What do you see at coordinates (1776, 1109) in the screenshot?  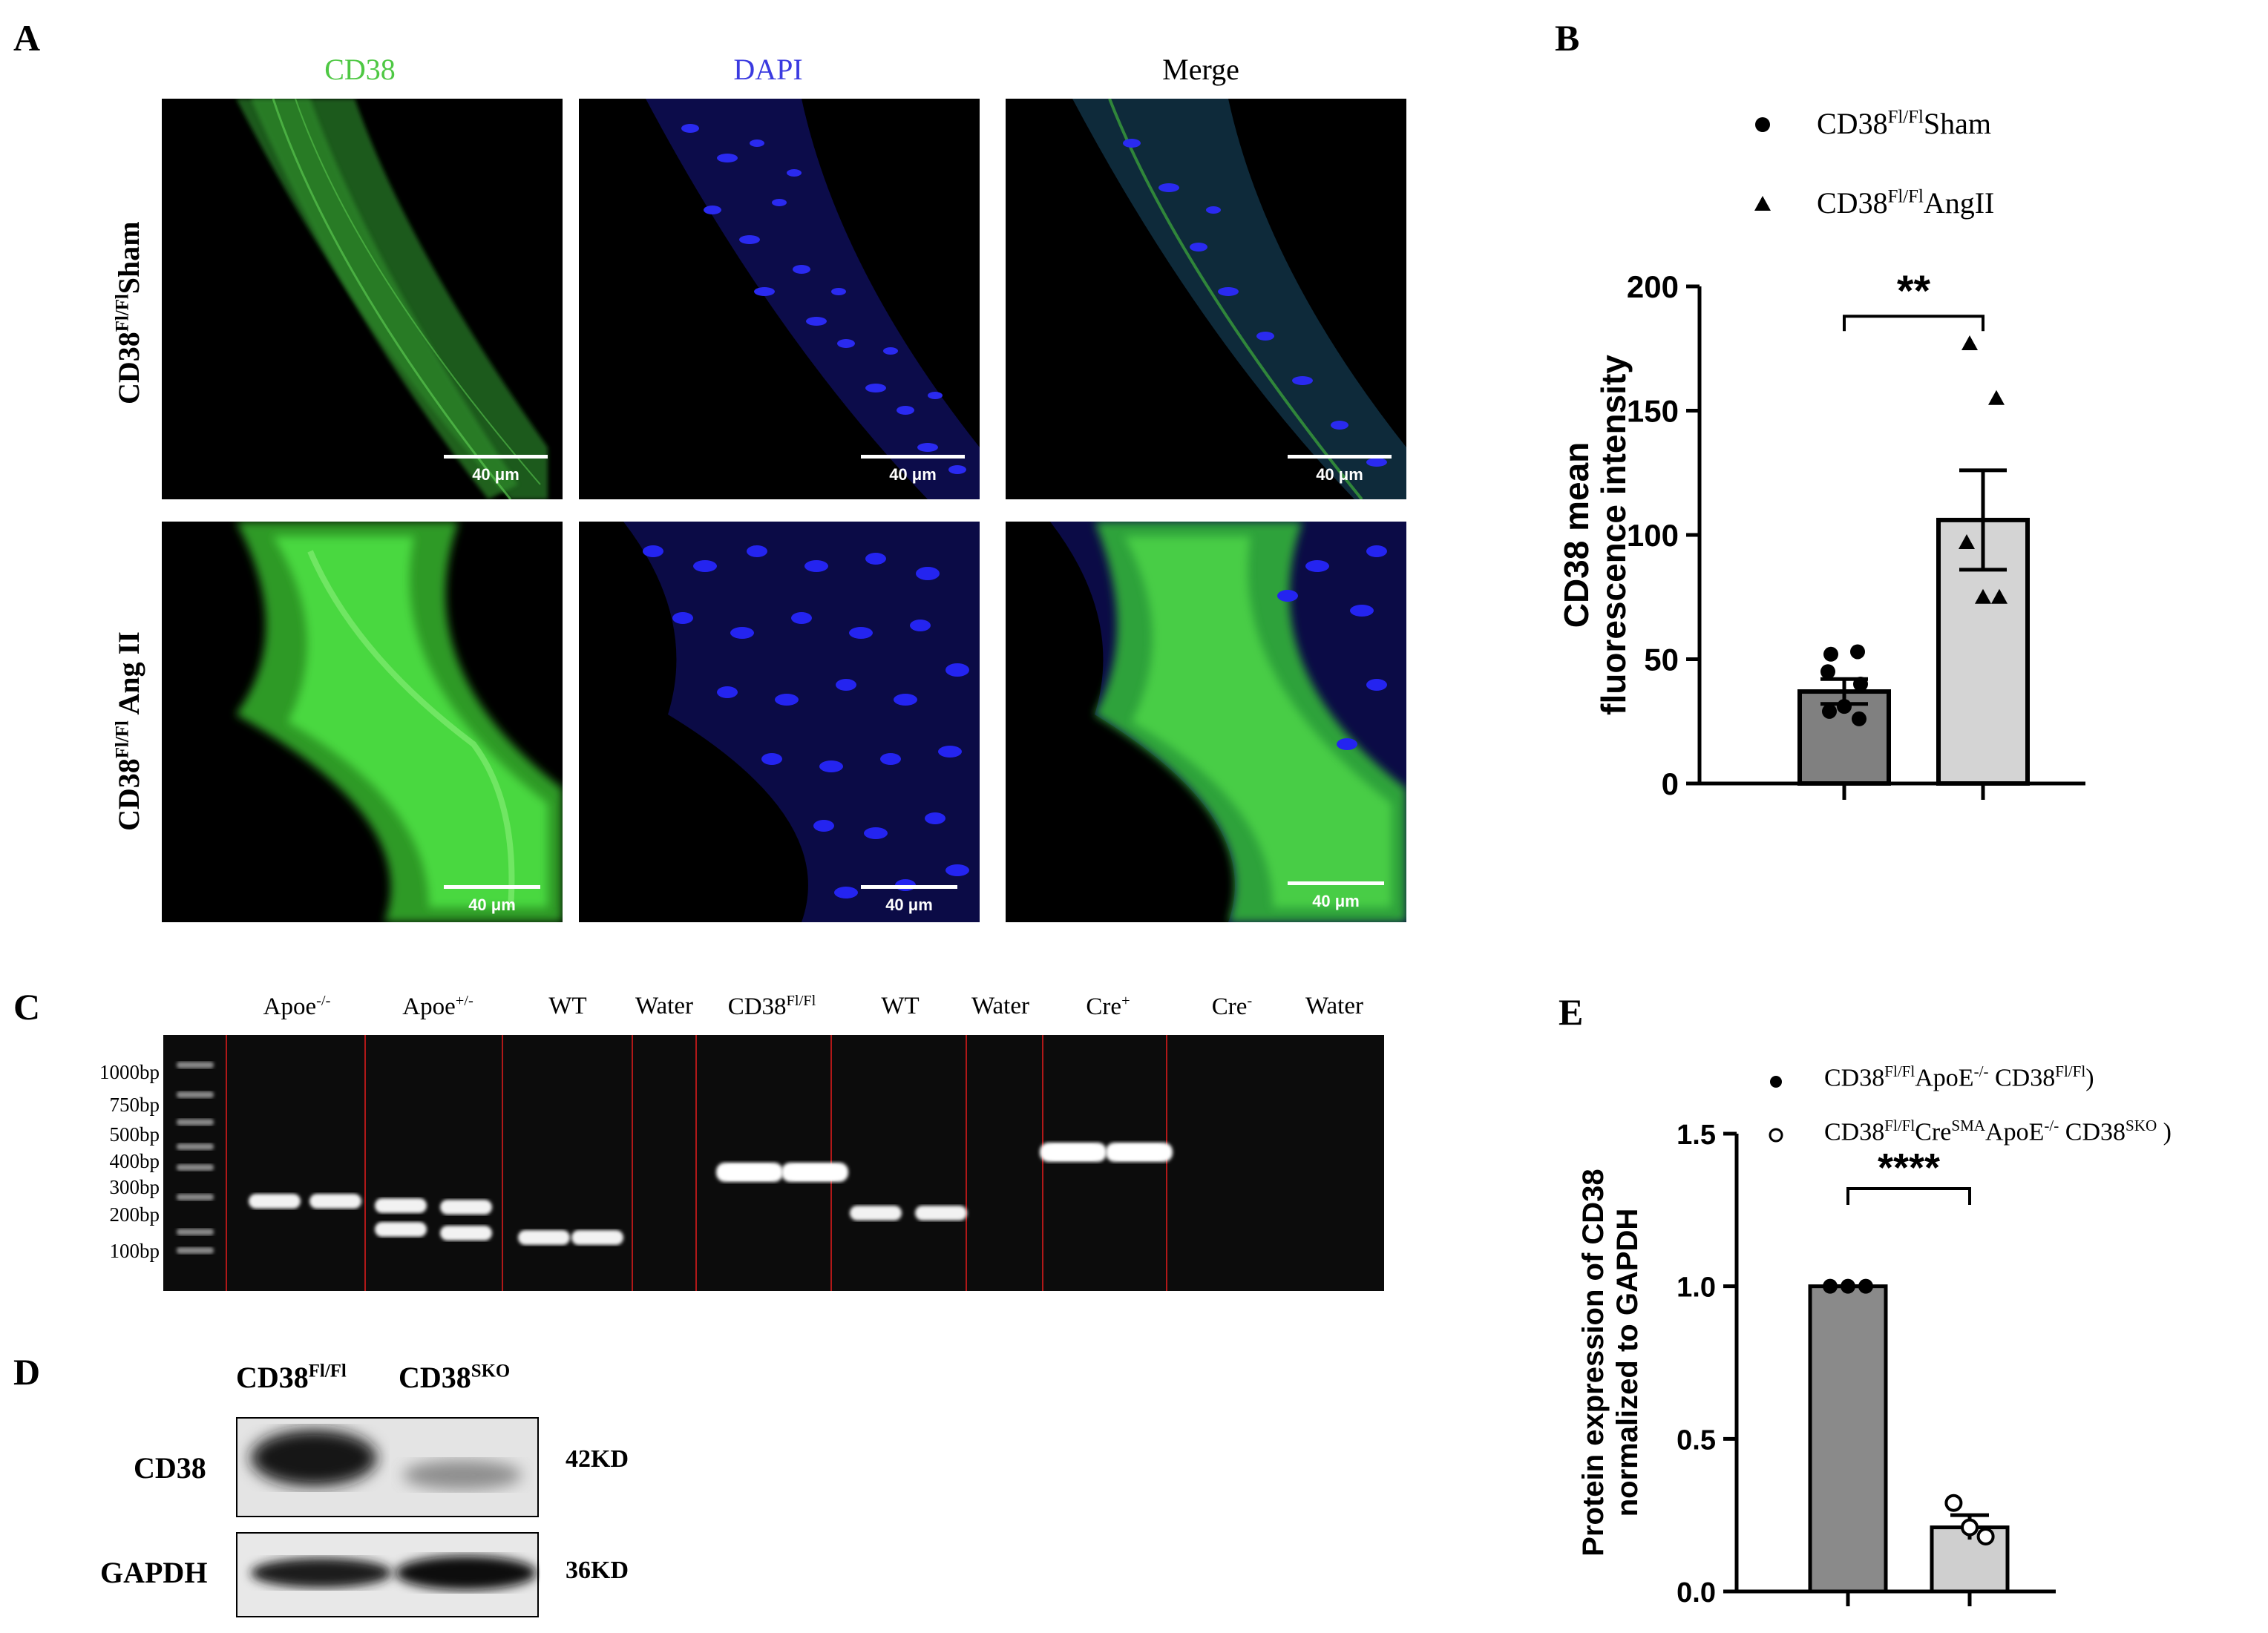 I see `legend-markers-e` at bounding box center [1776, 1109].